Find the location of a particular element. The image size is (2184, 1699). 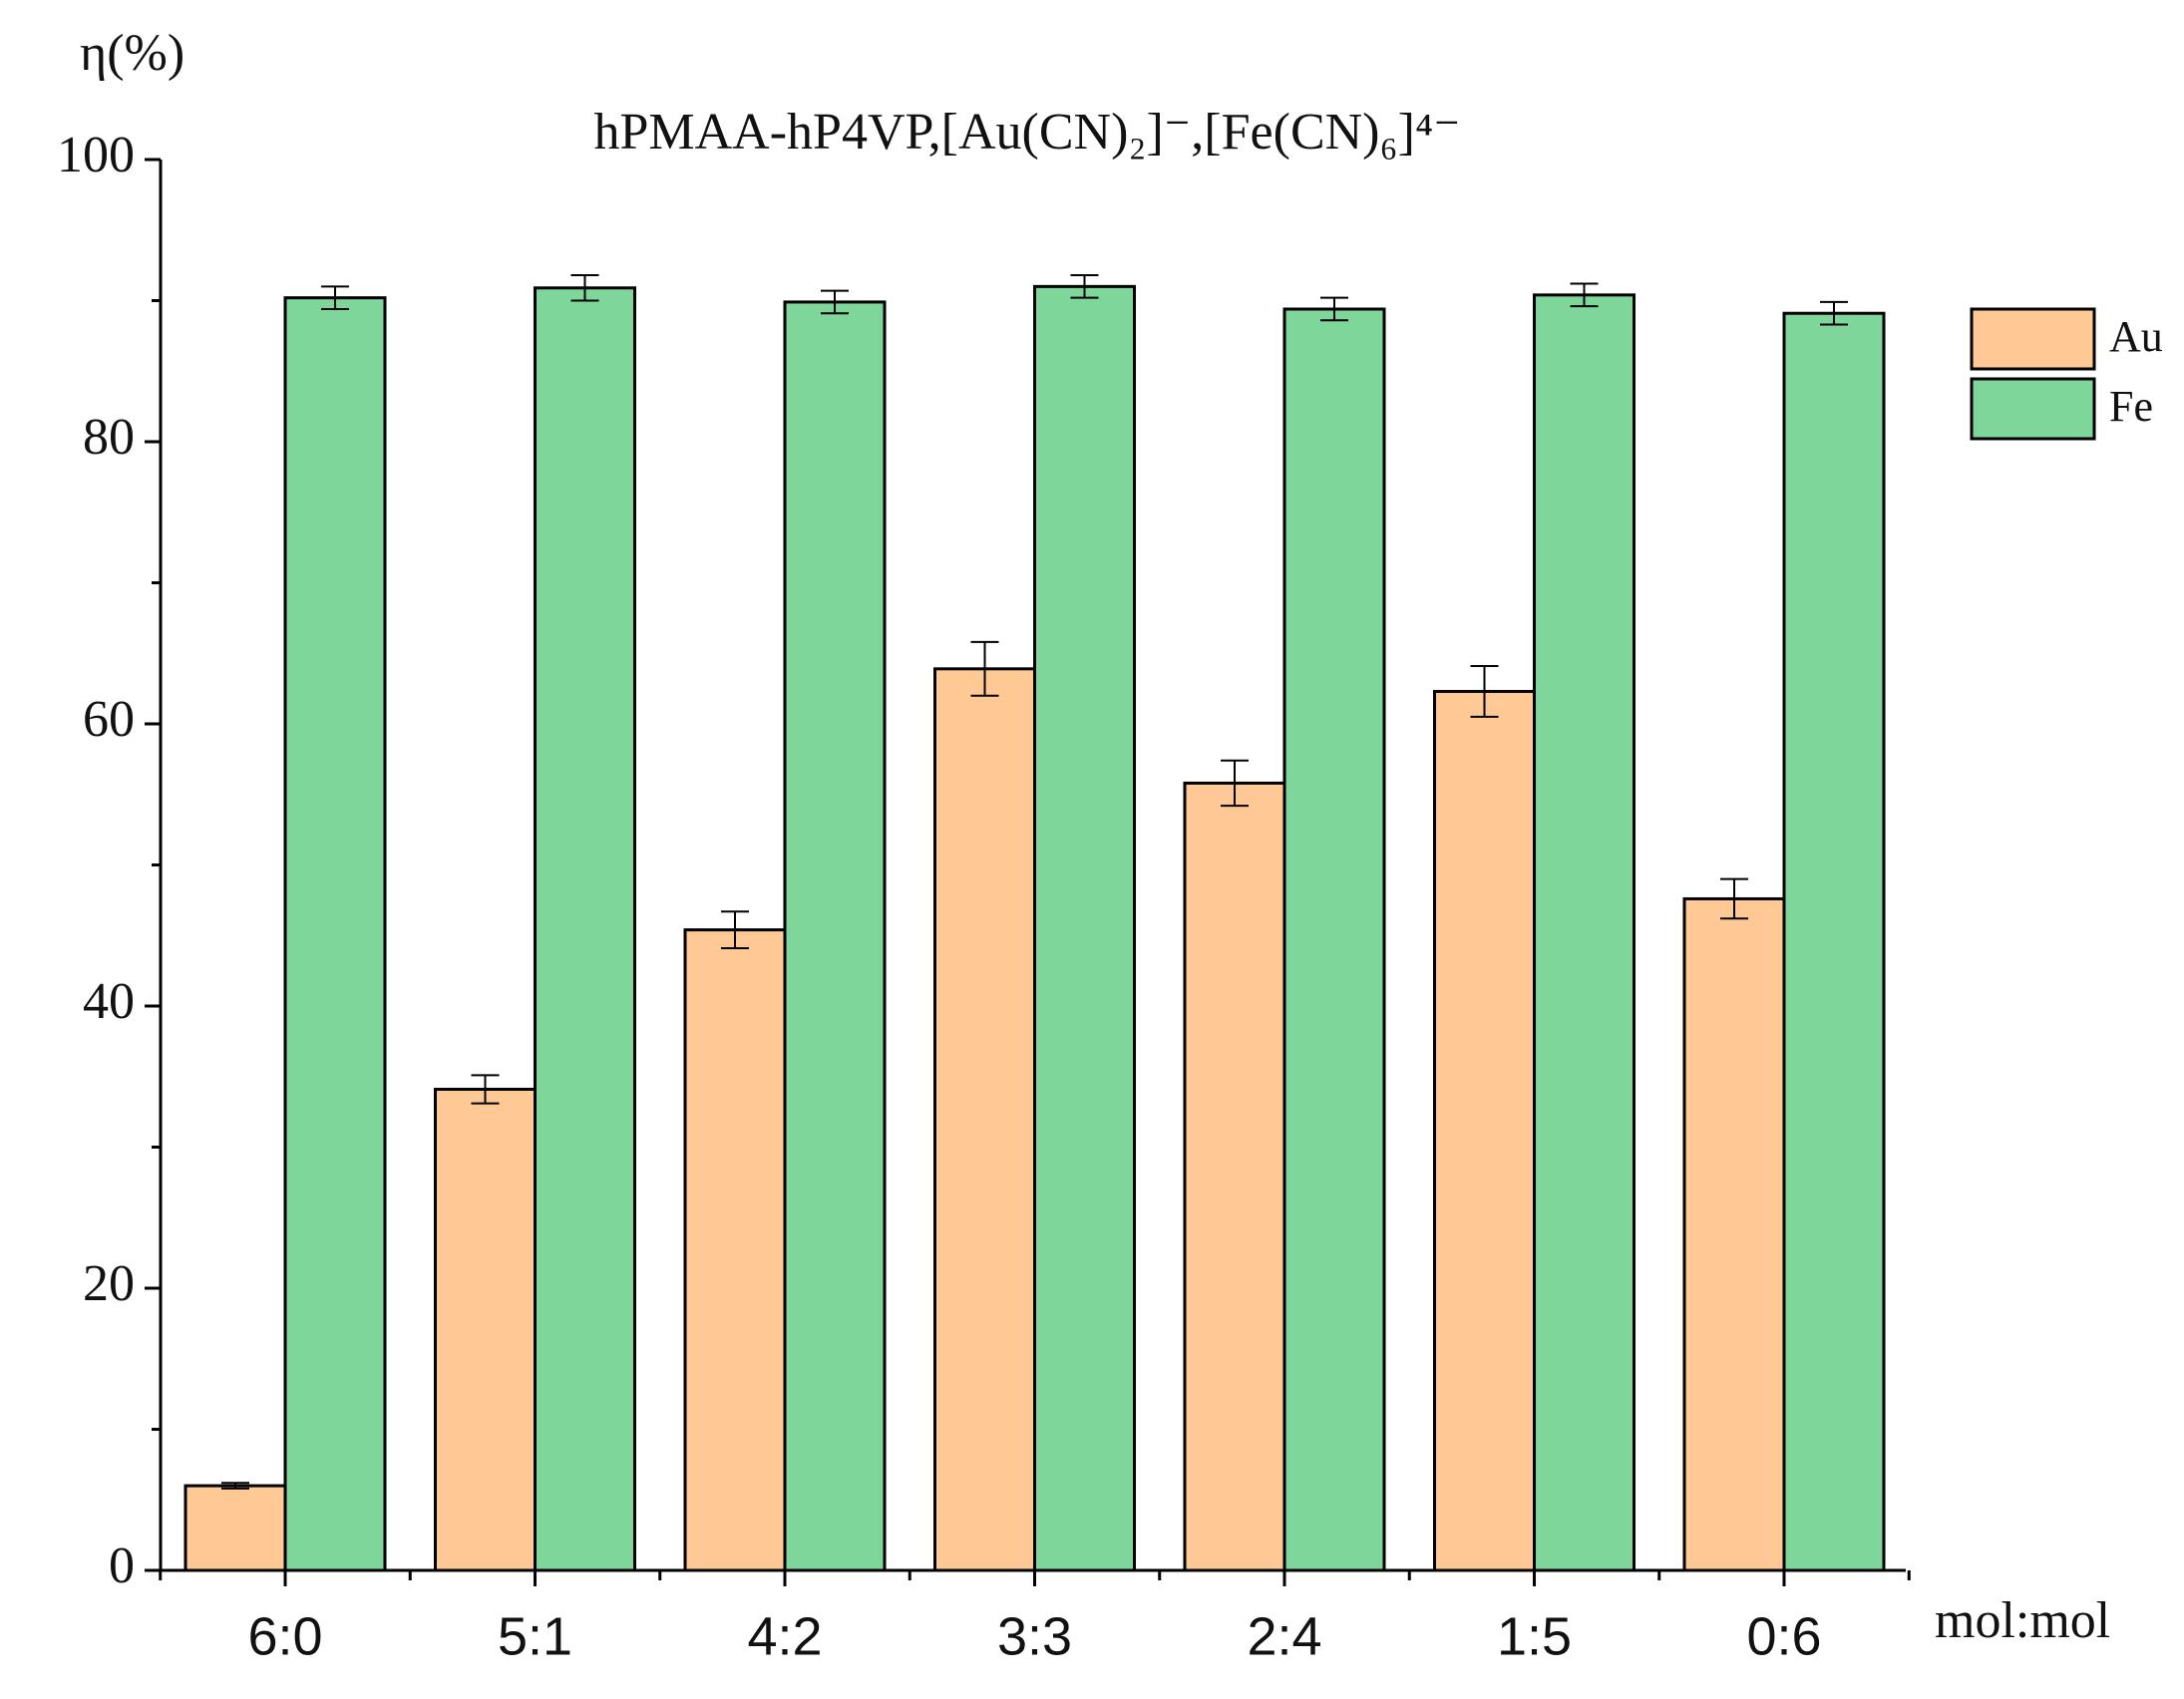

chart-title: hPMAA-hP4VP,[Au(CN)₂]⁻,[Fe(CN)₆]⁴⁻ is located at coordinates (1026, 132).